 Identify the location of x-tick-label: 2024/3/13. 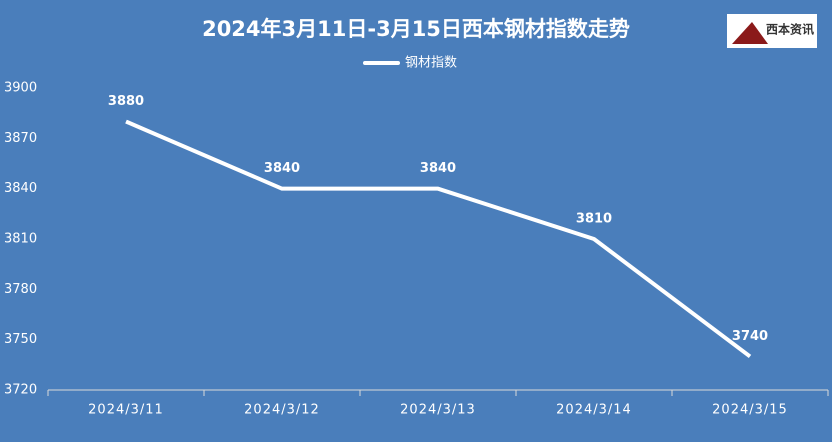
(438, 410).